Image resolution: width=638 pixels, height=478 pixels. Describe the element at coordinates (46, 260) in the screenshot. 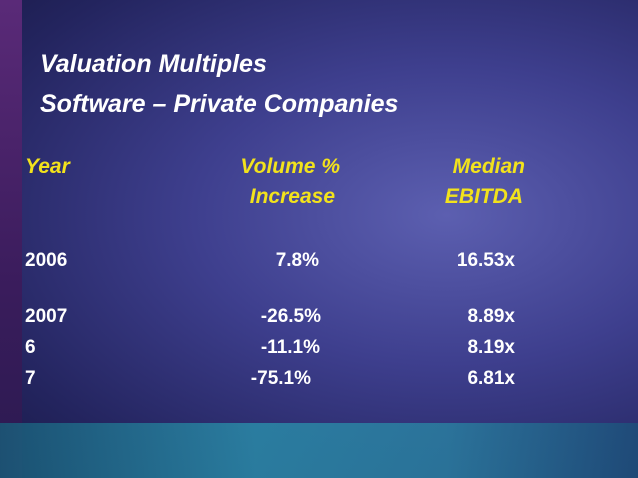

I see `cell: 2006` at that location.